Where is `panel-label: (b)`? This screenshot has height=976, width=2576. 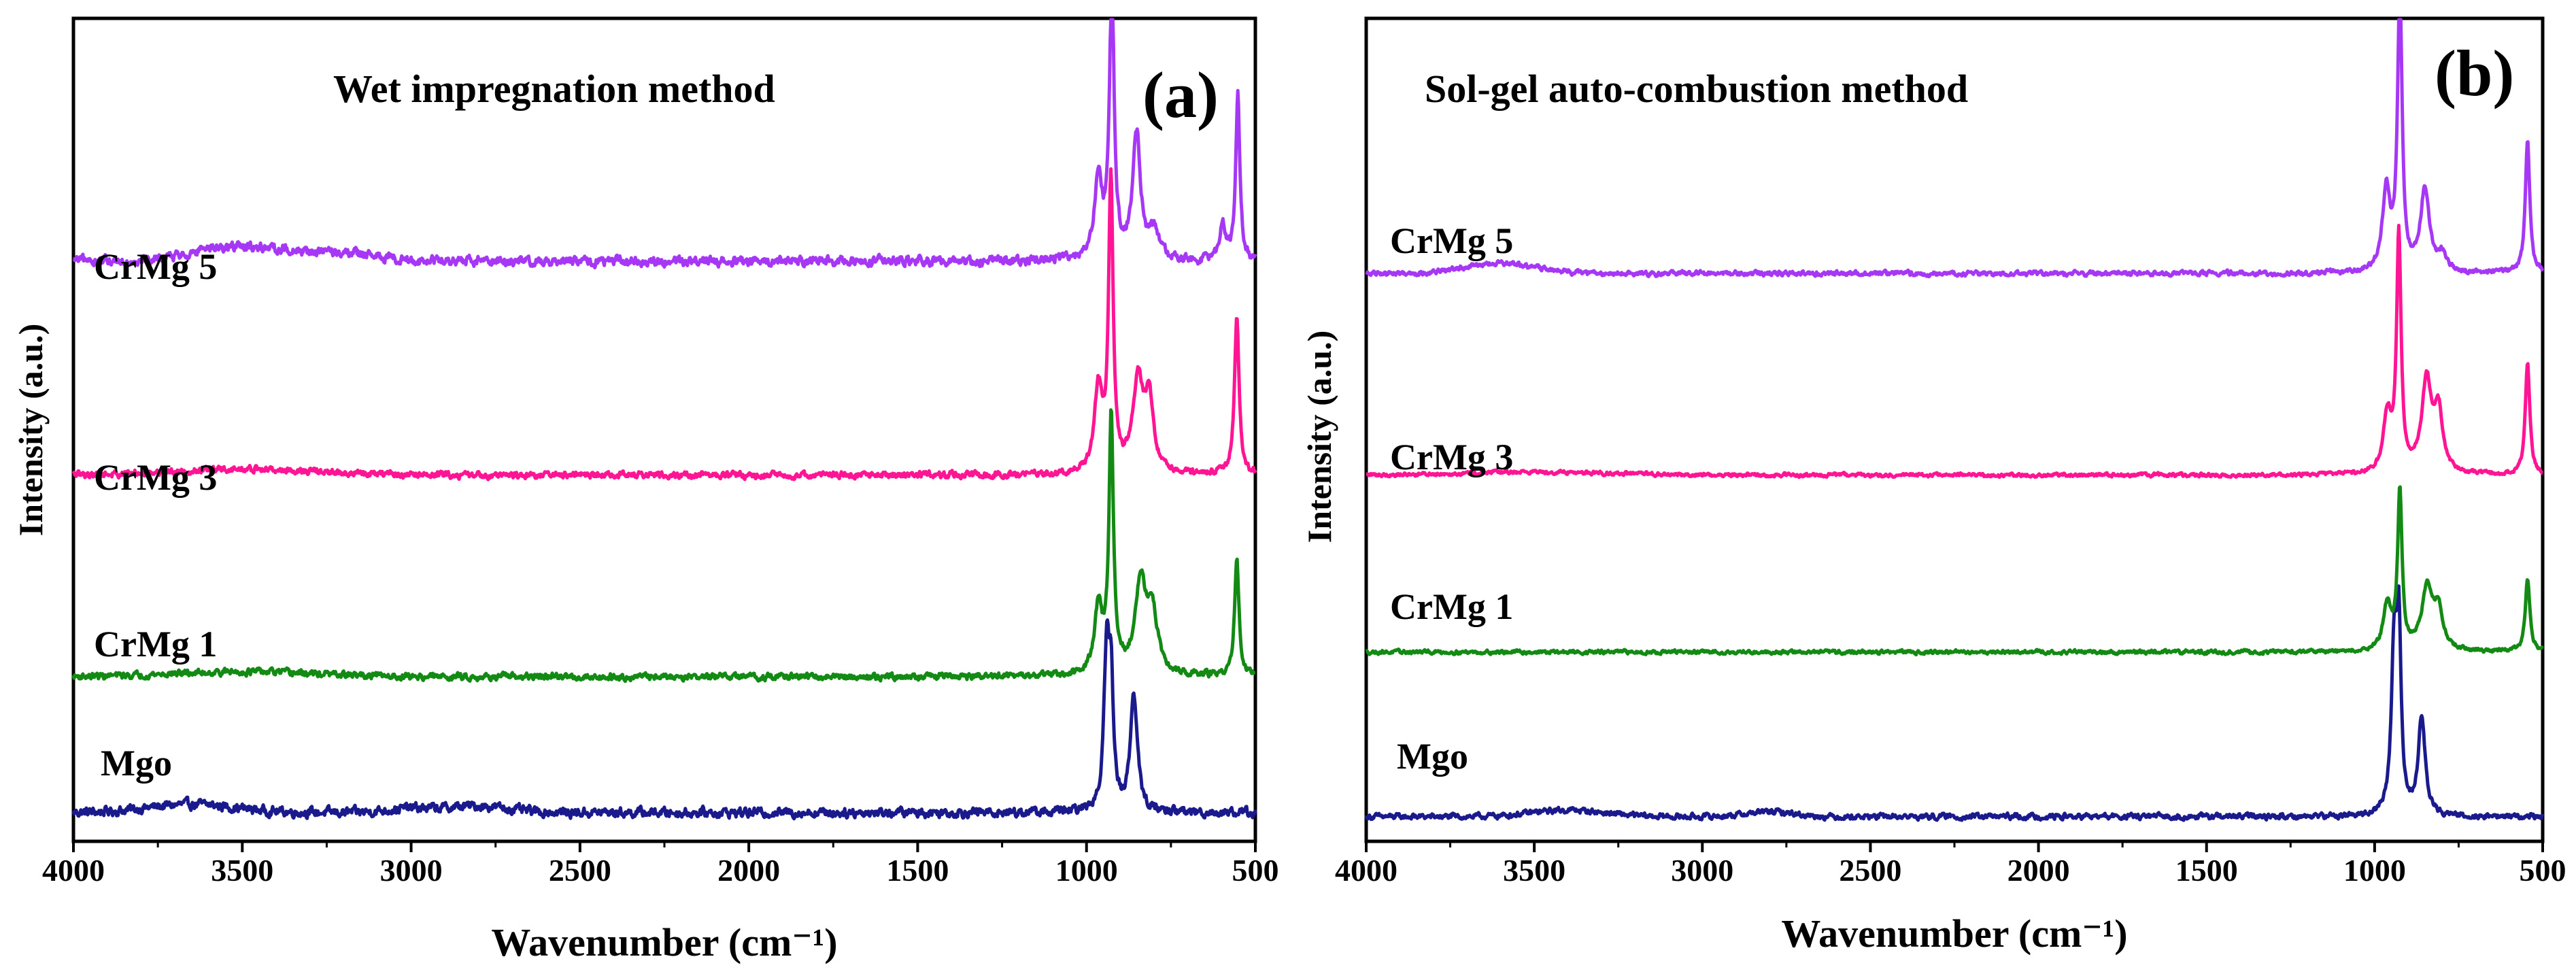
panel-label: (b) is located at coordinates (2474, 73).